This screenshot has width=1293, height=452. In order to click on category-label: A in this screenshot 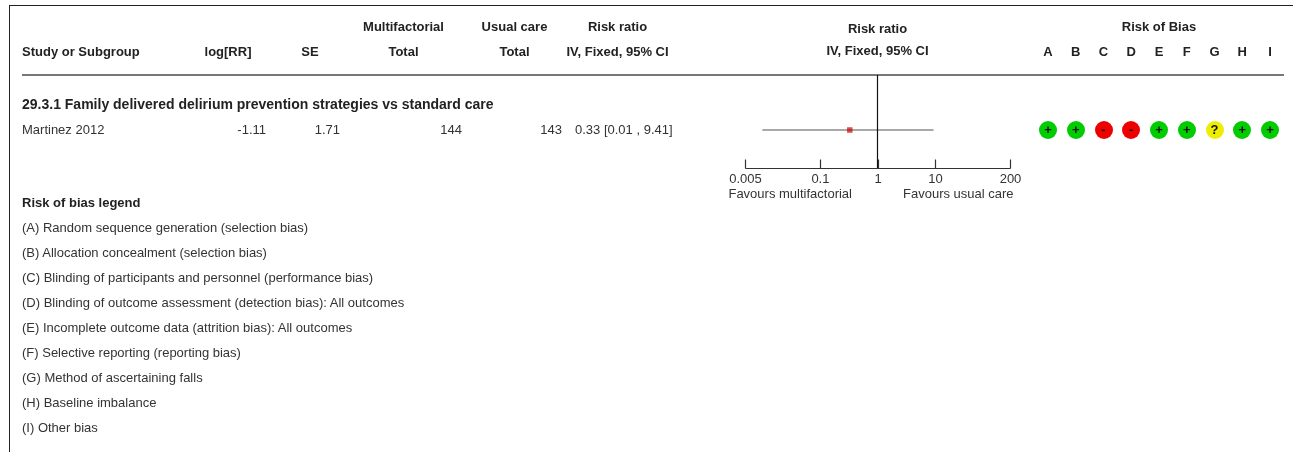, I will do `click(1048, 52)`.